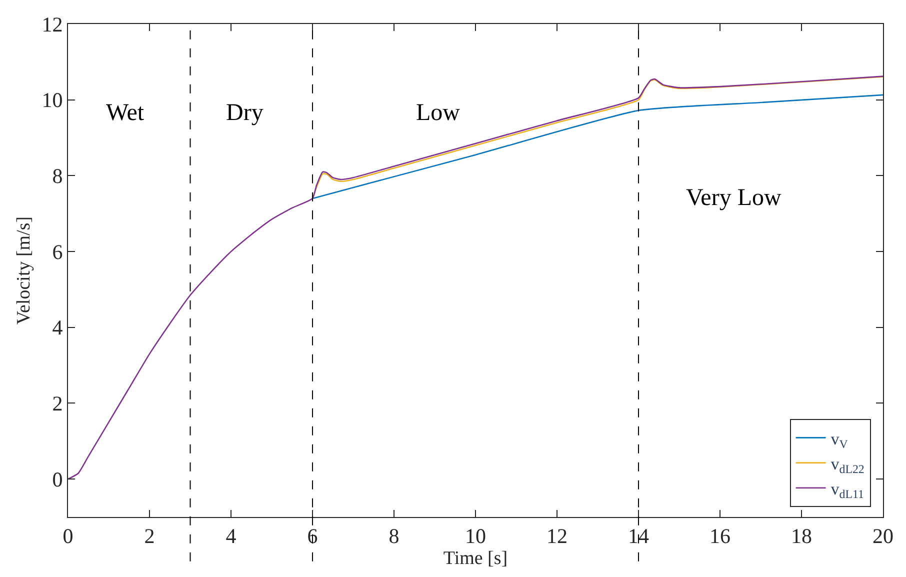  I want to click on y-axis-title: Velocity [m/s], so click(24, 270).